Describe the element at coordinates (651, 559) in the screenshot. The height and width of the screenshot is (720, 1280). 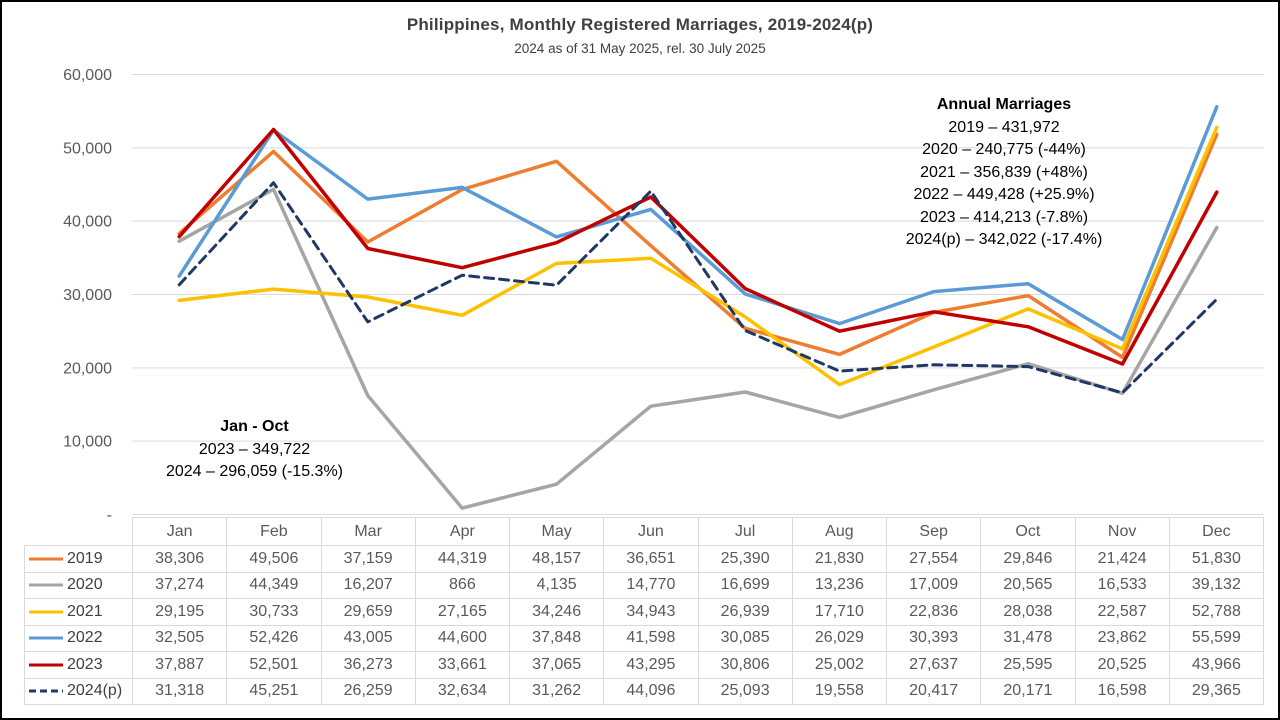
I see `table-value-cell: 36,651` at that location.